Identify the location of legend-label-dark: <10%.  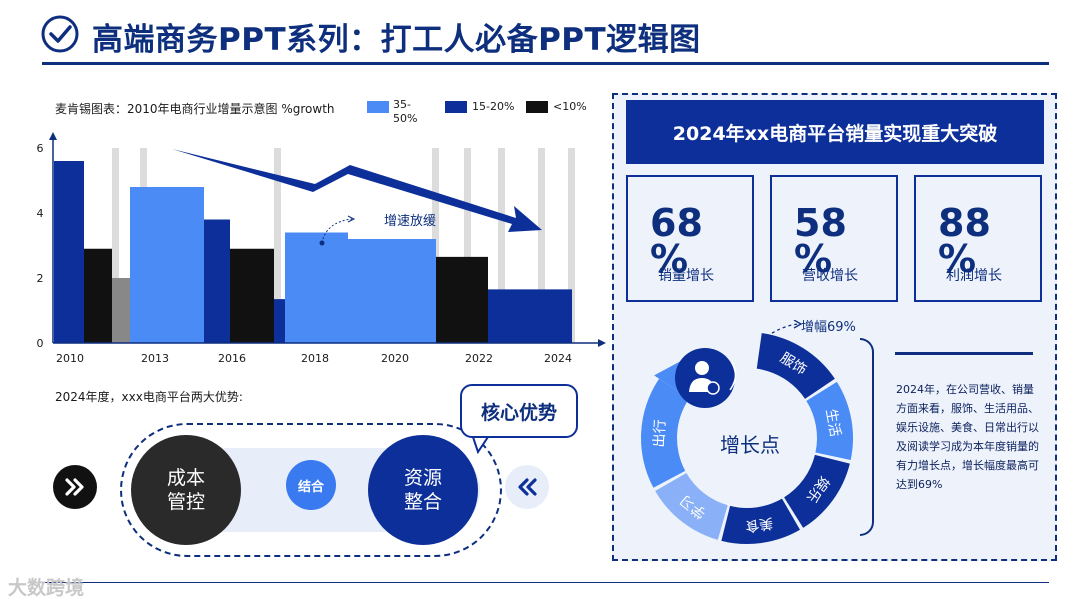
(570, 106).